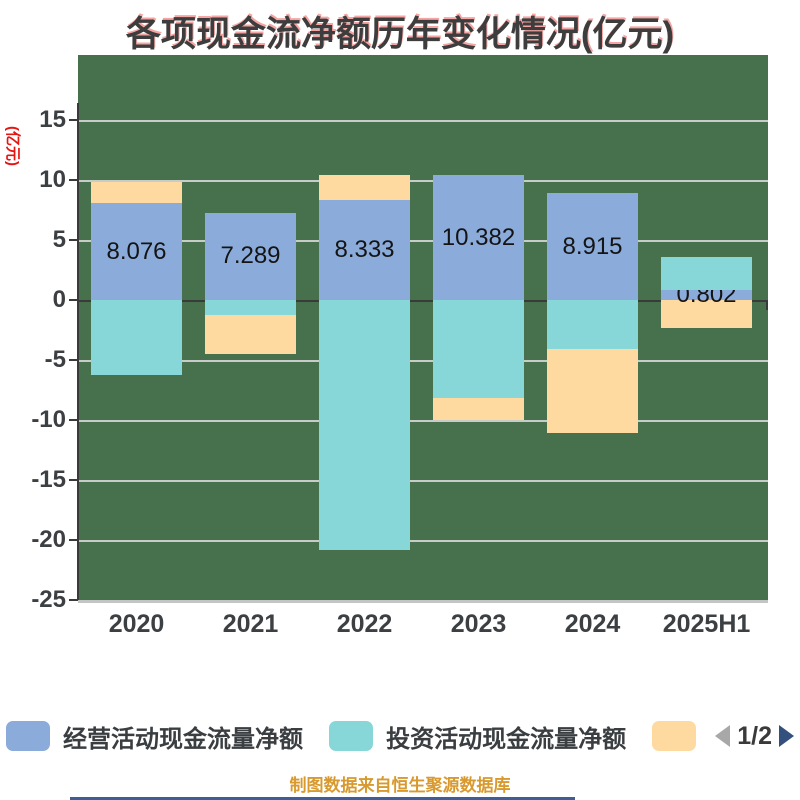 This screenshot has width=800, height=800. I want to click on legend-item-operating-cashflow: 经营活动现金流量净额, so click(154, 736).